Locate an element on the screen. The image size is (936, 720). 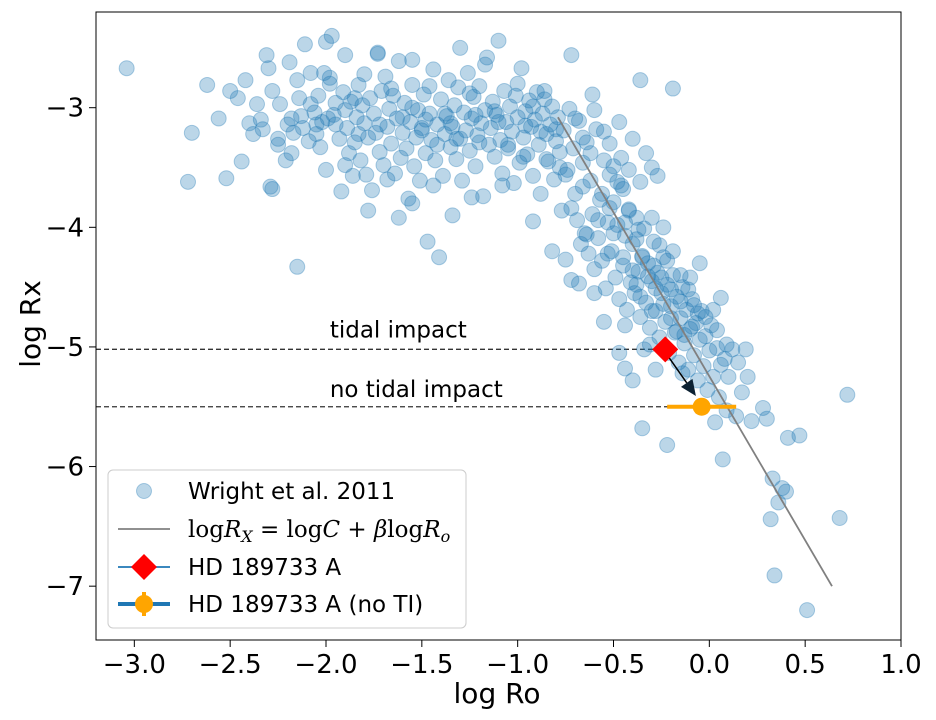
noti-marker is located at coordinates (701, 406).